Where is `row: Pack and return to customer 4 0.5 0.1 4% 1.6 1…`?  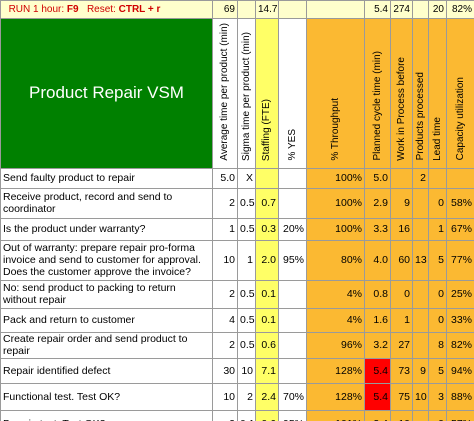 row: Pack and return to customer 4 0.5 0.1 4% 1.6 1… is located at coordinates (237, 320).